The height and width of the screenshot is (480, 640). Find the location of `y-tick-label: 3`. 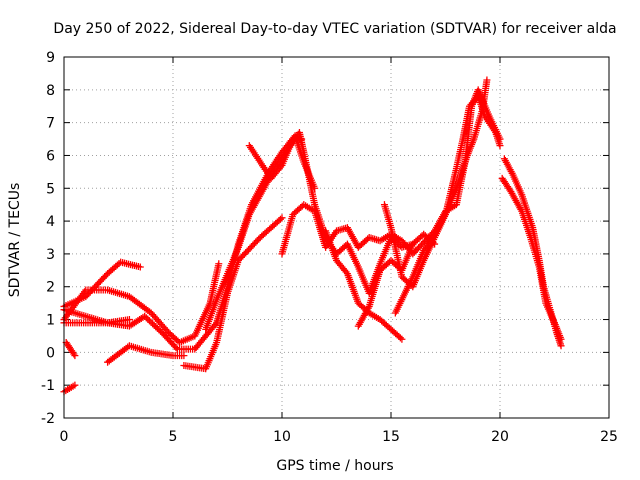

y-tick-label: 3 is located at coordinates (50, 255).